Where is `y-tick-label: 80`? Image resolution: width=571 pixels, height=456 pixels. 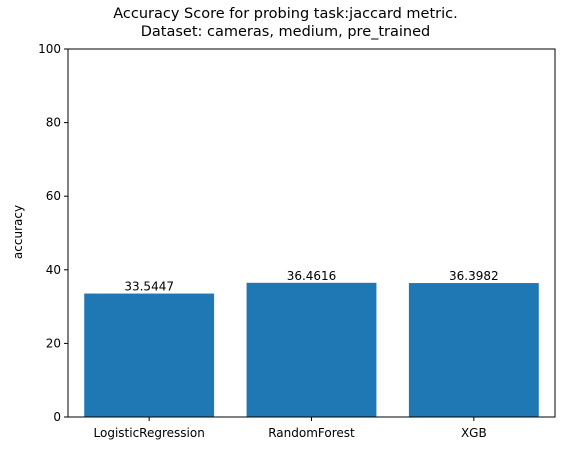
y-tick-label: 80 is located at coordinates (53, 123).